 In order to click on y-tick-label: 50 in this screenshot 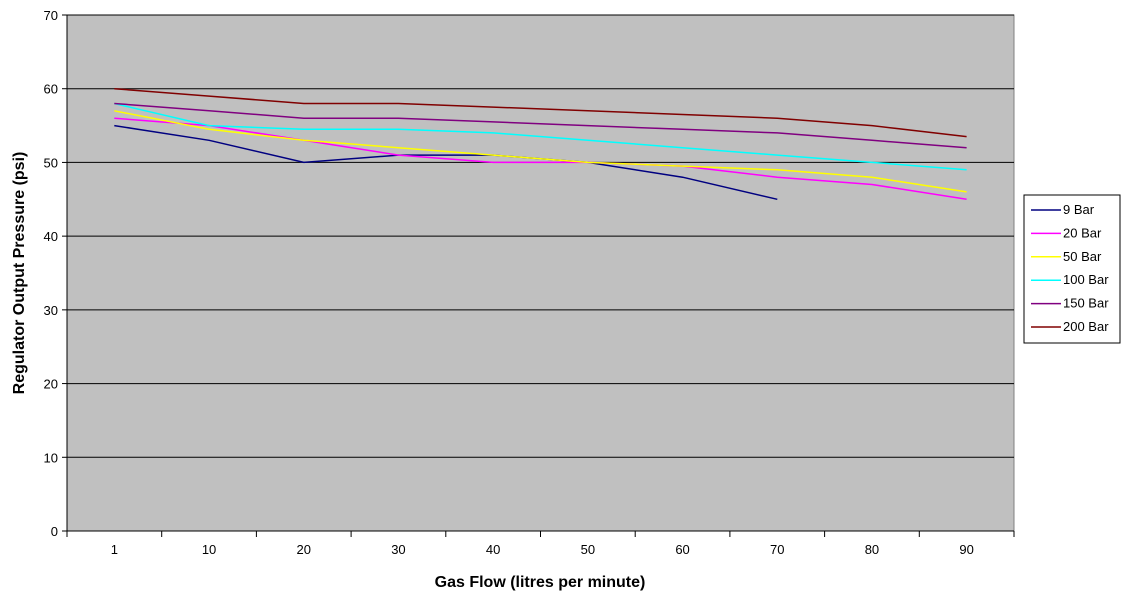, I will do `click(51, 162)`.